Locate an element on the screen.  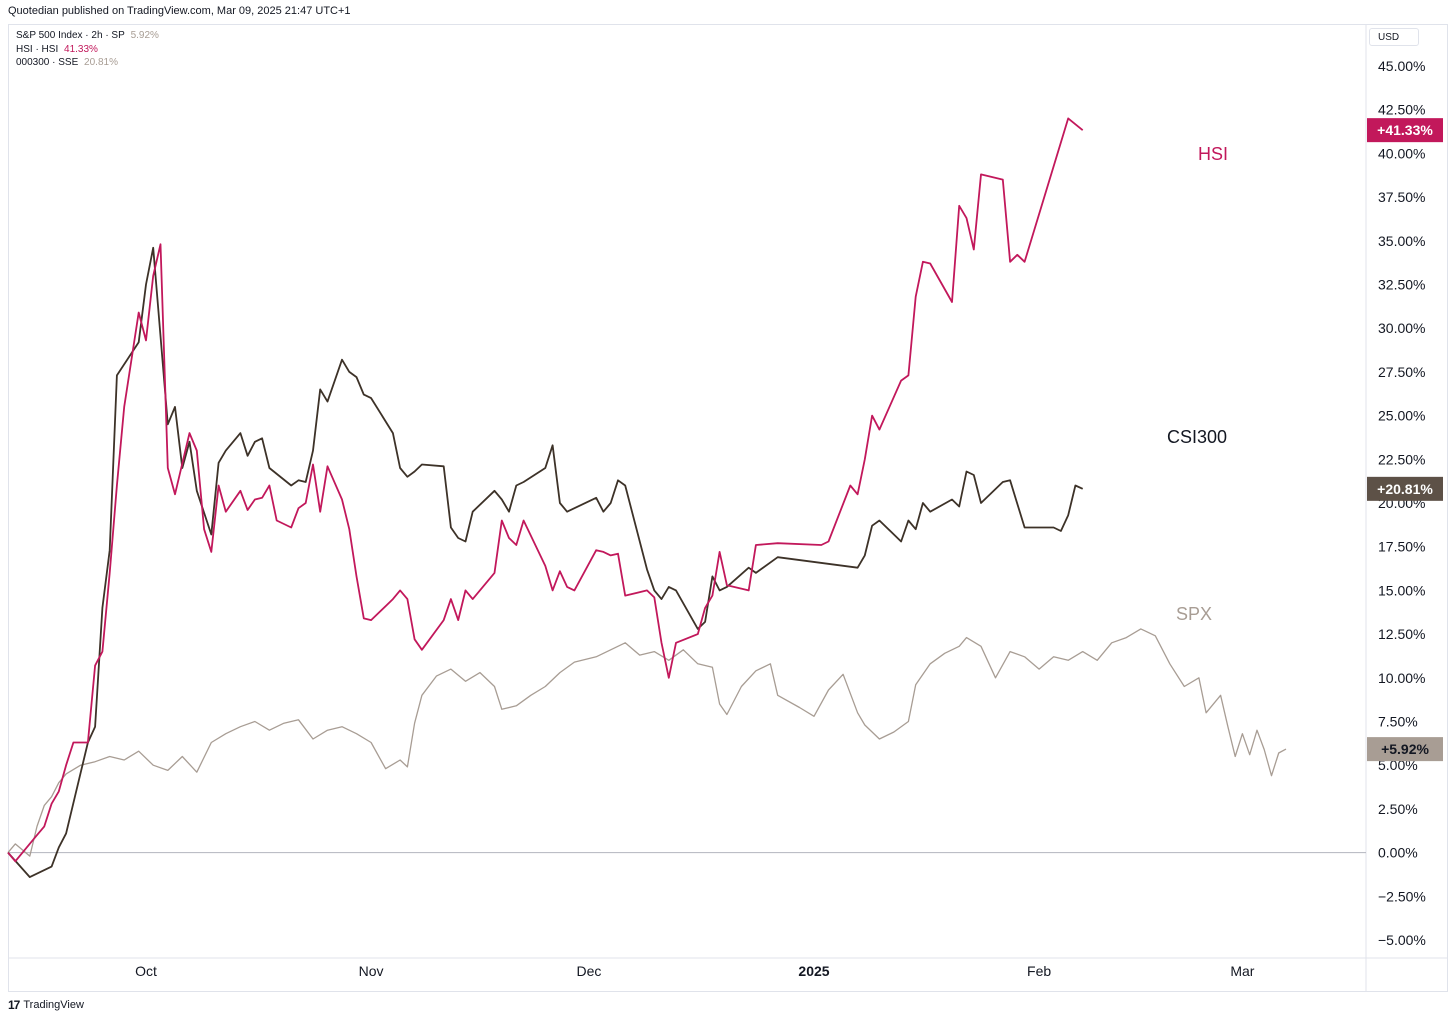
y-tick-label: 5.00% is located at coordinates (1398, 765).